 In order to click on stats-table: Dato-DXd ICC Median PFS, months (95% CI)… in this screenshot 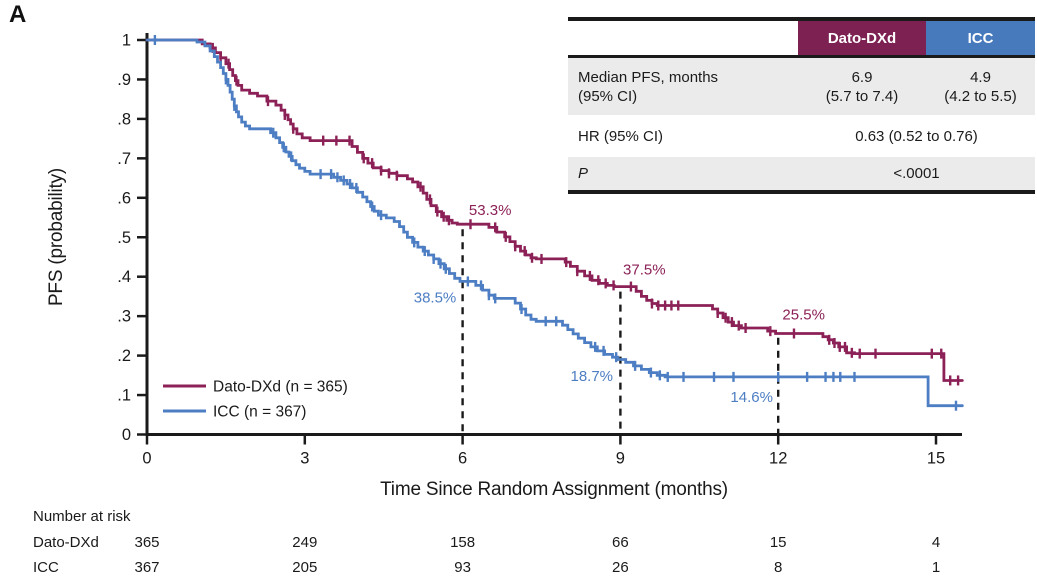, I will do `click(801, 105)`.